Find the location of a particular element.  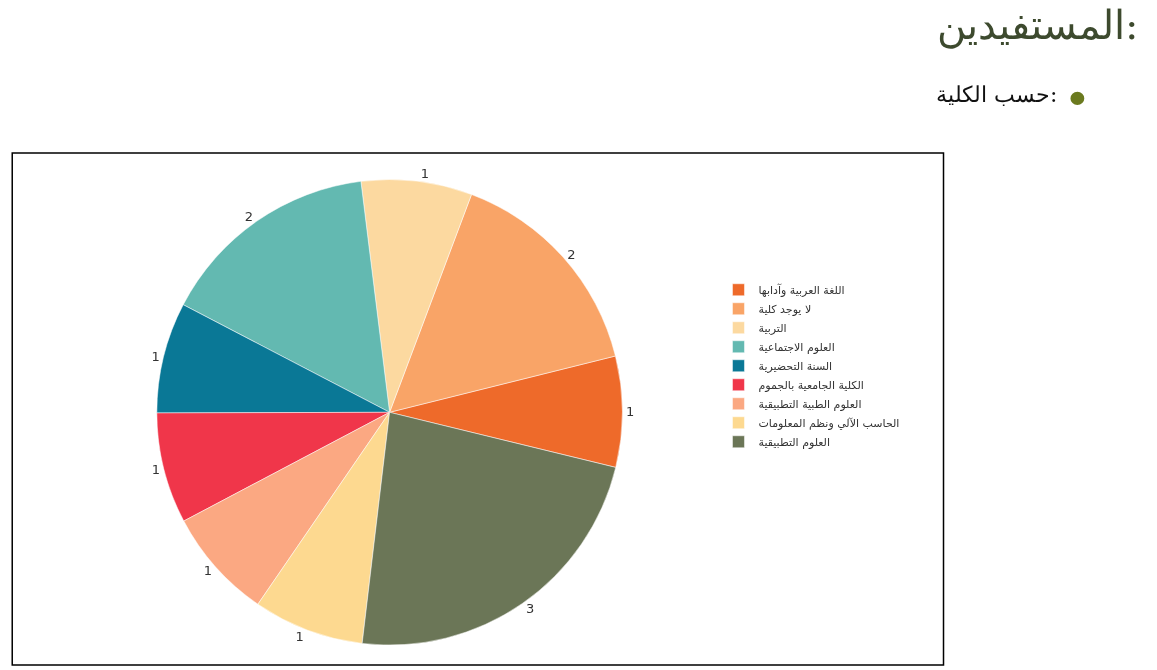

legend-label: اللغة العربية وآدابها is located at coordinates (801, 290).